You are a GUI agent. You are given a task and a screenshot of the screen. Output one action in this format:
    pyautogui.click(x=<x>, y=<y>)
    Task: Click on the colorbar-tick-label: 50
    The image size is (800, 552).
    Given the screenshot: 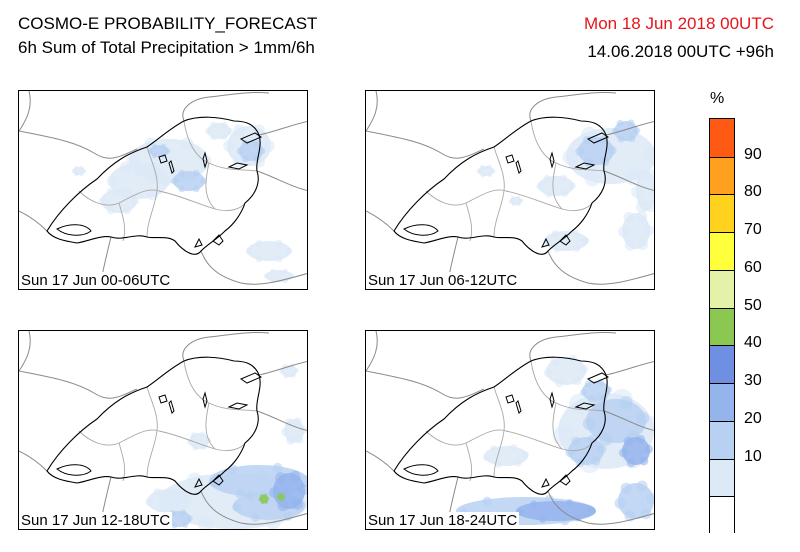 What is the action you would take?
    pyautogui.click(x=753, y=305)
    